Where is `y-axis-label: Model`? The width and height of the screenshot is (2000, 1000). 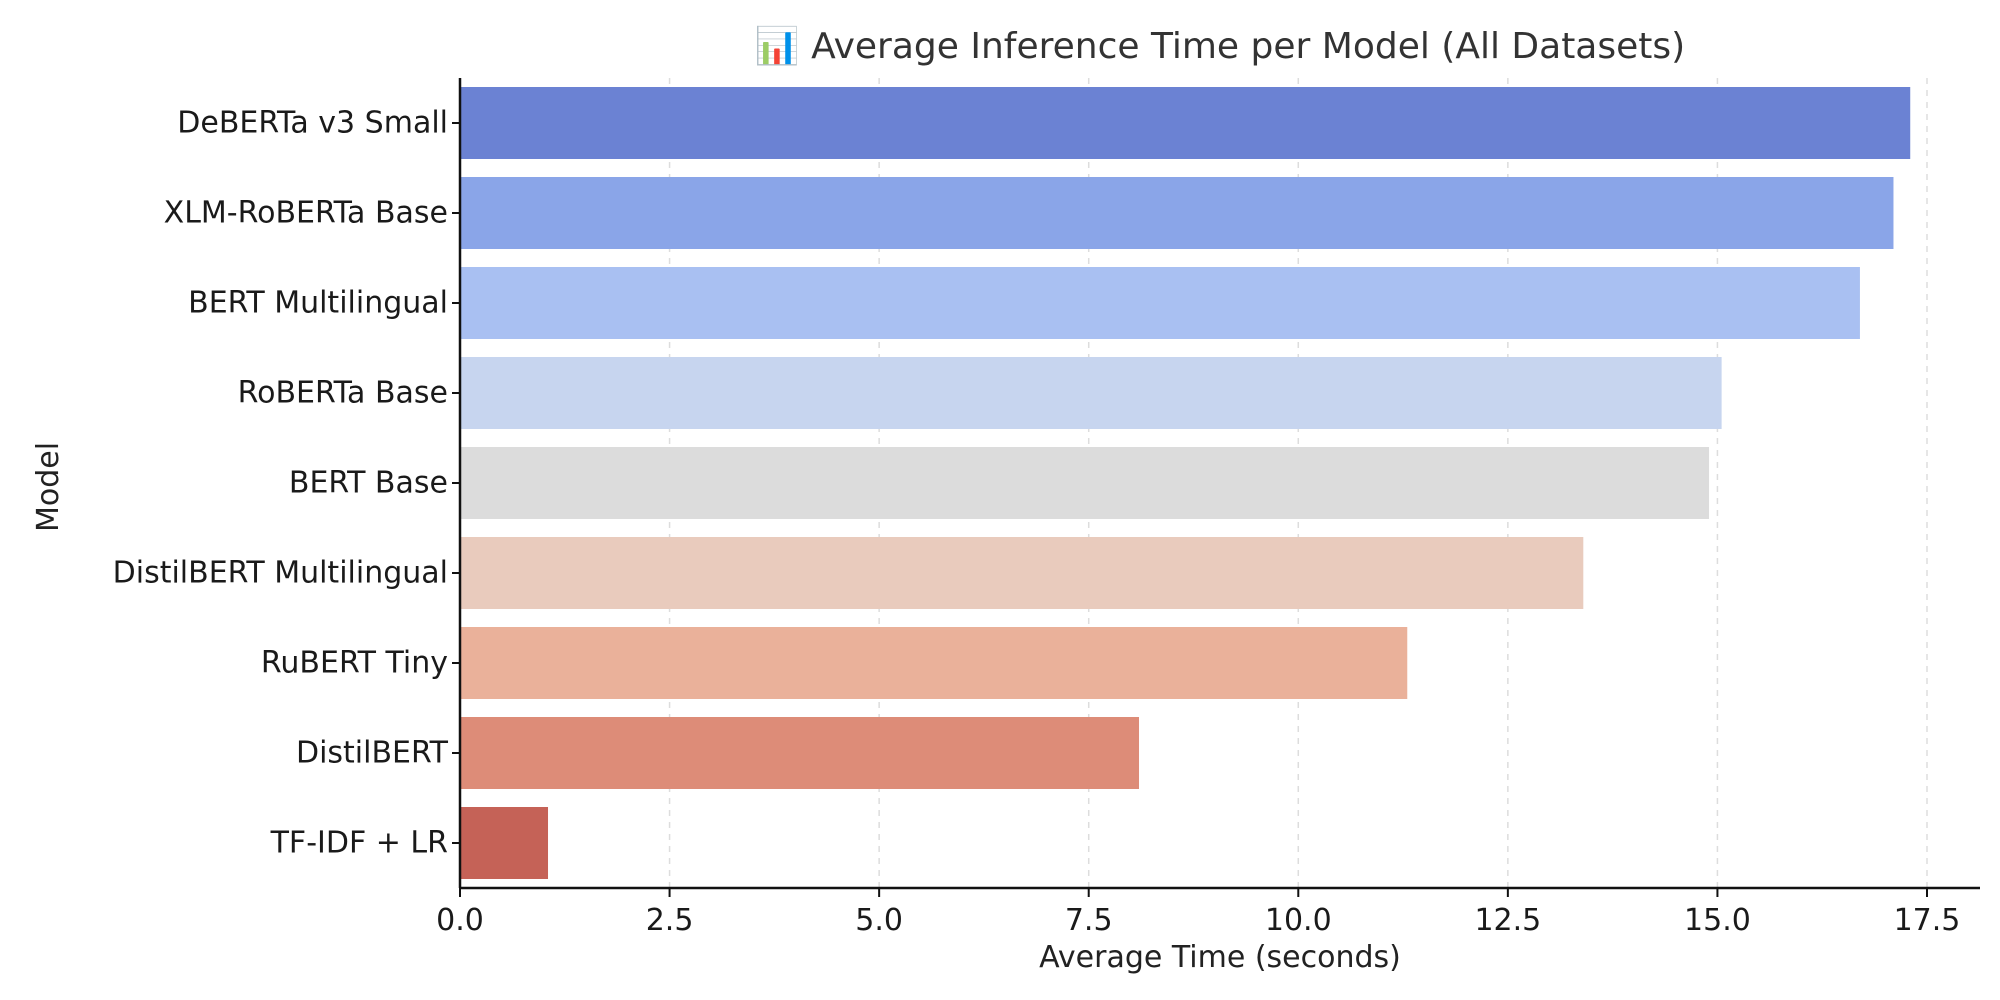 y-axis-label: Model is located at coordinates (48, 487).